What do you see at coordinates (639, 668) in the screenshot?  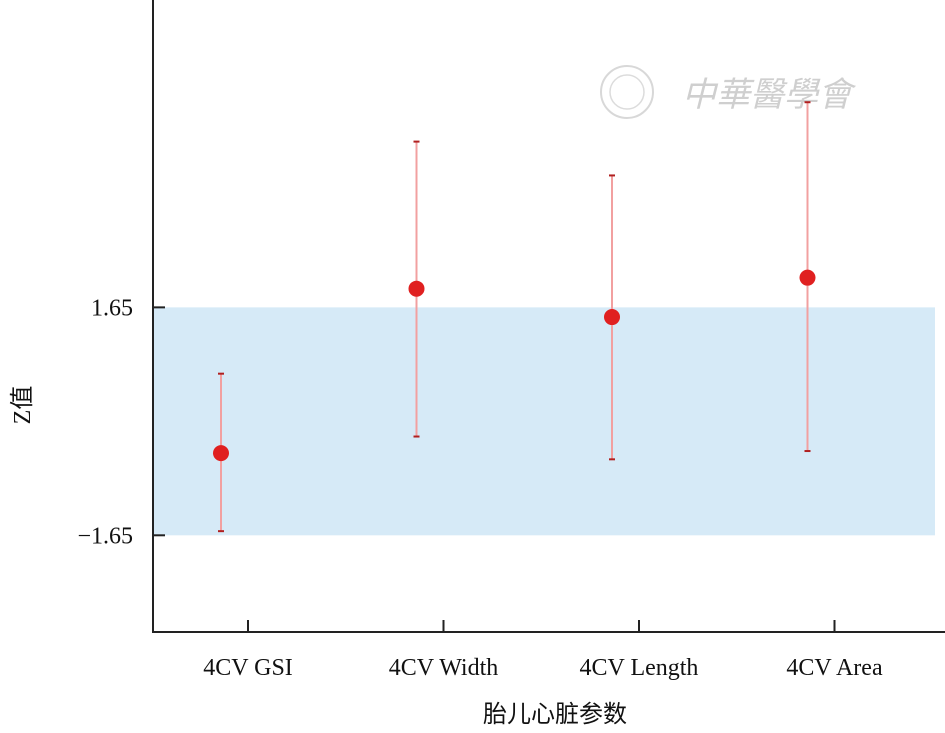 I see `x-tick-label: 4CV Length` at bounding box center [639, 668].